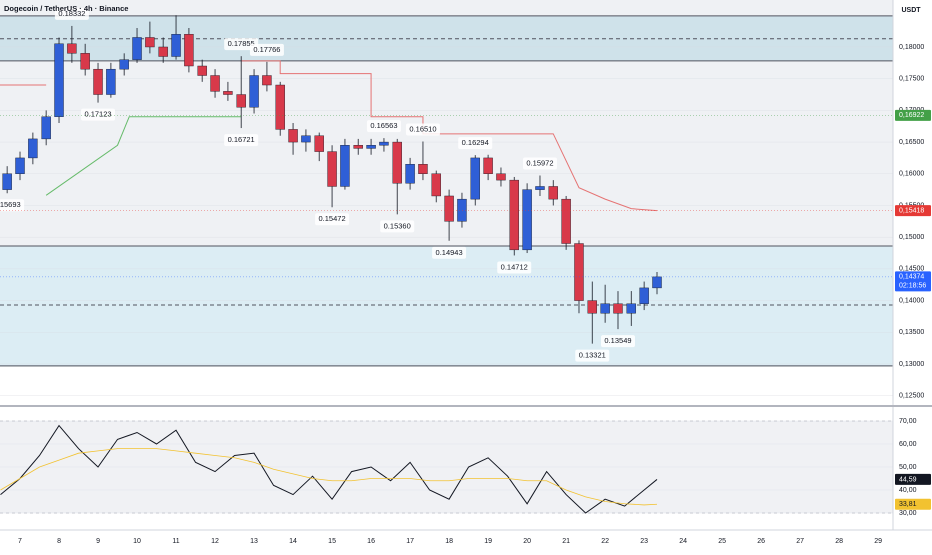  Describe the element at coordinates (911, 174) in the screenshot. I see `y-tick-label: 0,16000` at that location.